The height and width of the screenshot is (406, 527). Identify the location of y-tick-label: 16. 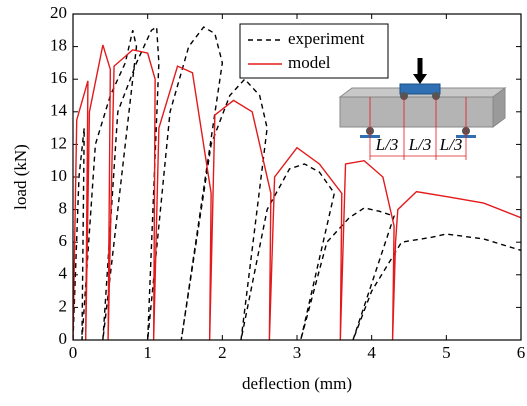
(58, 77).